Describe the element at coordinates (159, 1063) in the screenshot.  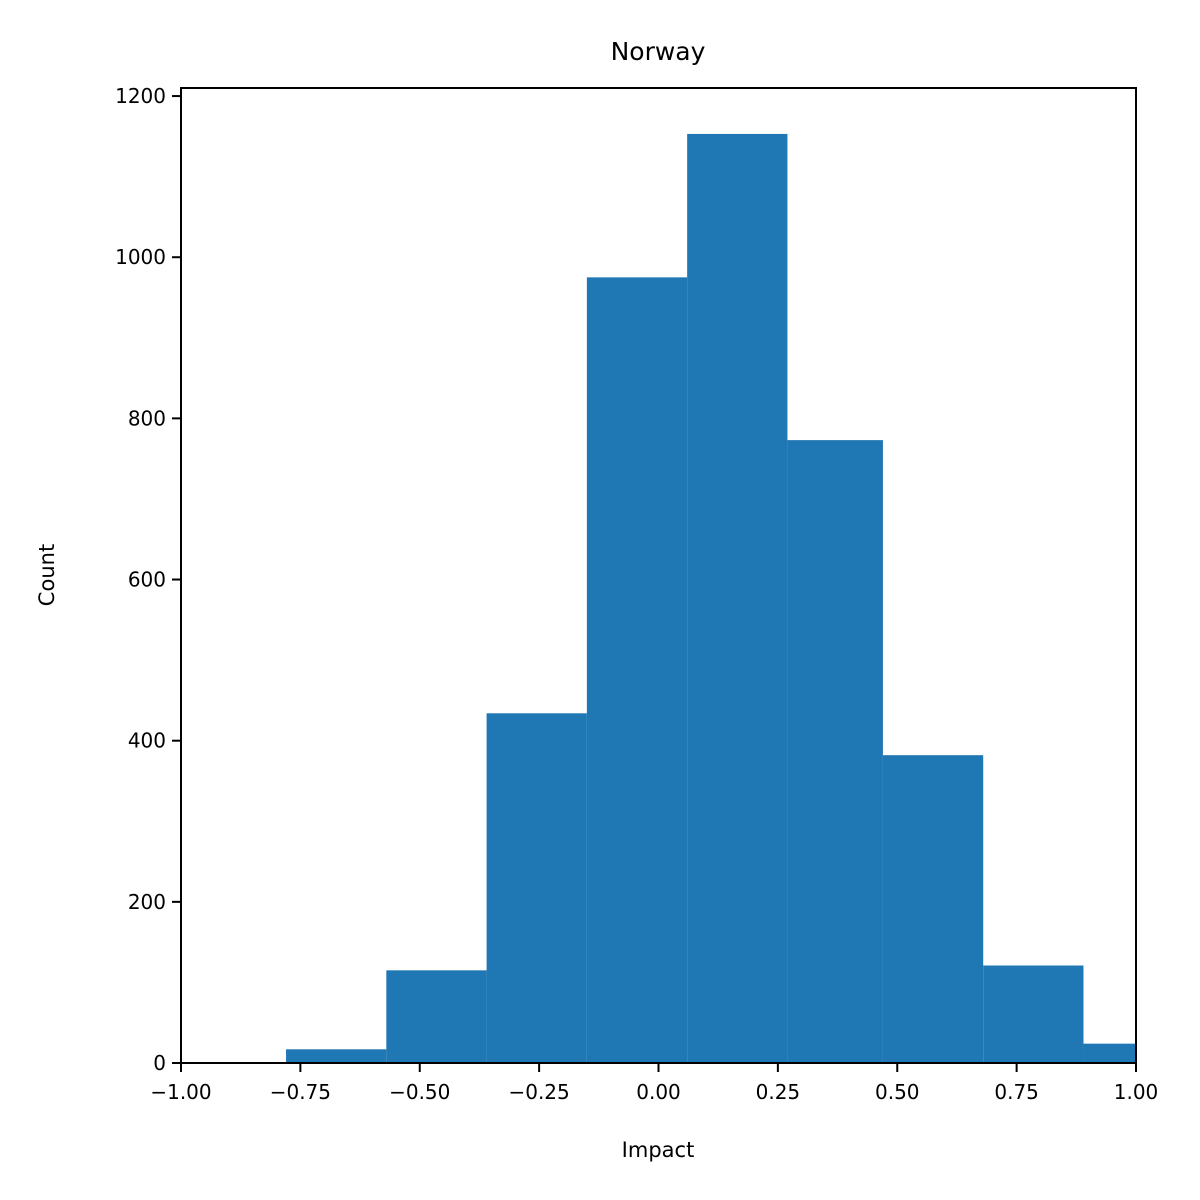
I see `y-tick-label: 0` at that location.